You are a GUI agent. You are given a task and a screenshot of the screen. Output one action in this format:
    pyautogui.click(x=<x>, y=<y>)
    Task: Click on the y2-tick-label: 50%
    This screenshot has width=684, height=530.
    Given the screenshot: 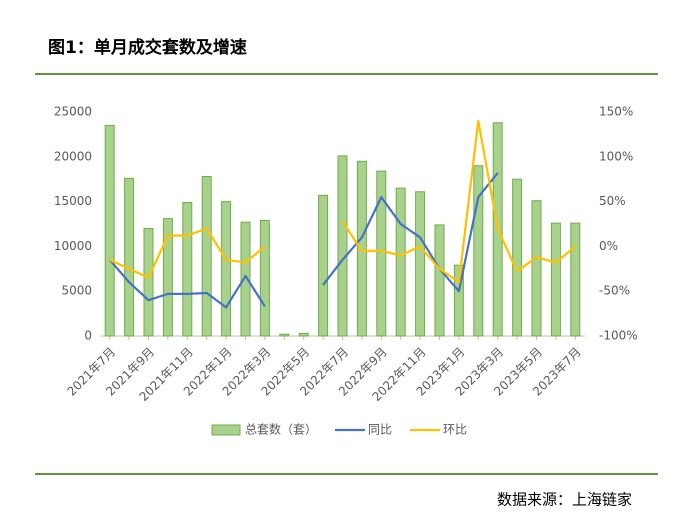 What is the action you would take?
    pyautogui.click(x=612, y=201)
    